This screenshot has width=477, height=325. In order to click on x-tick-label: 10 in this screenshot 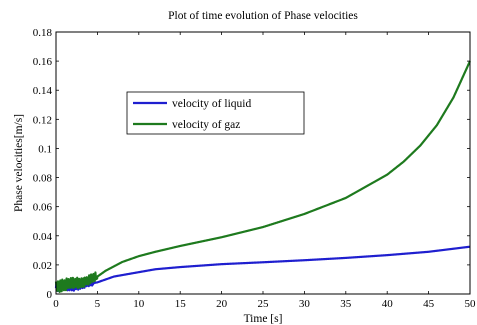, I will do `click(139, 304)`.